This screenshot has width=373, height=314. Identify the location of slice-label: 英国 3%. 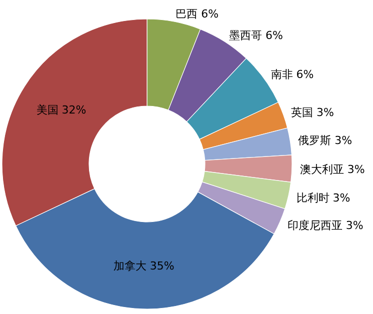
(312, 113).